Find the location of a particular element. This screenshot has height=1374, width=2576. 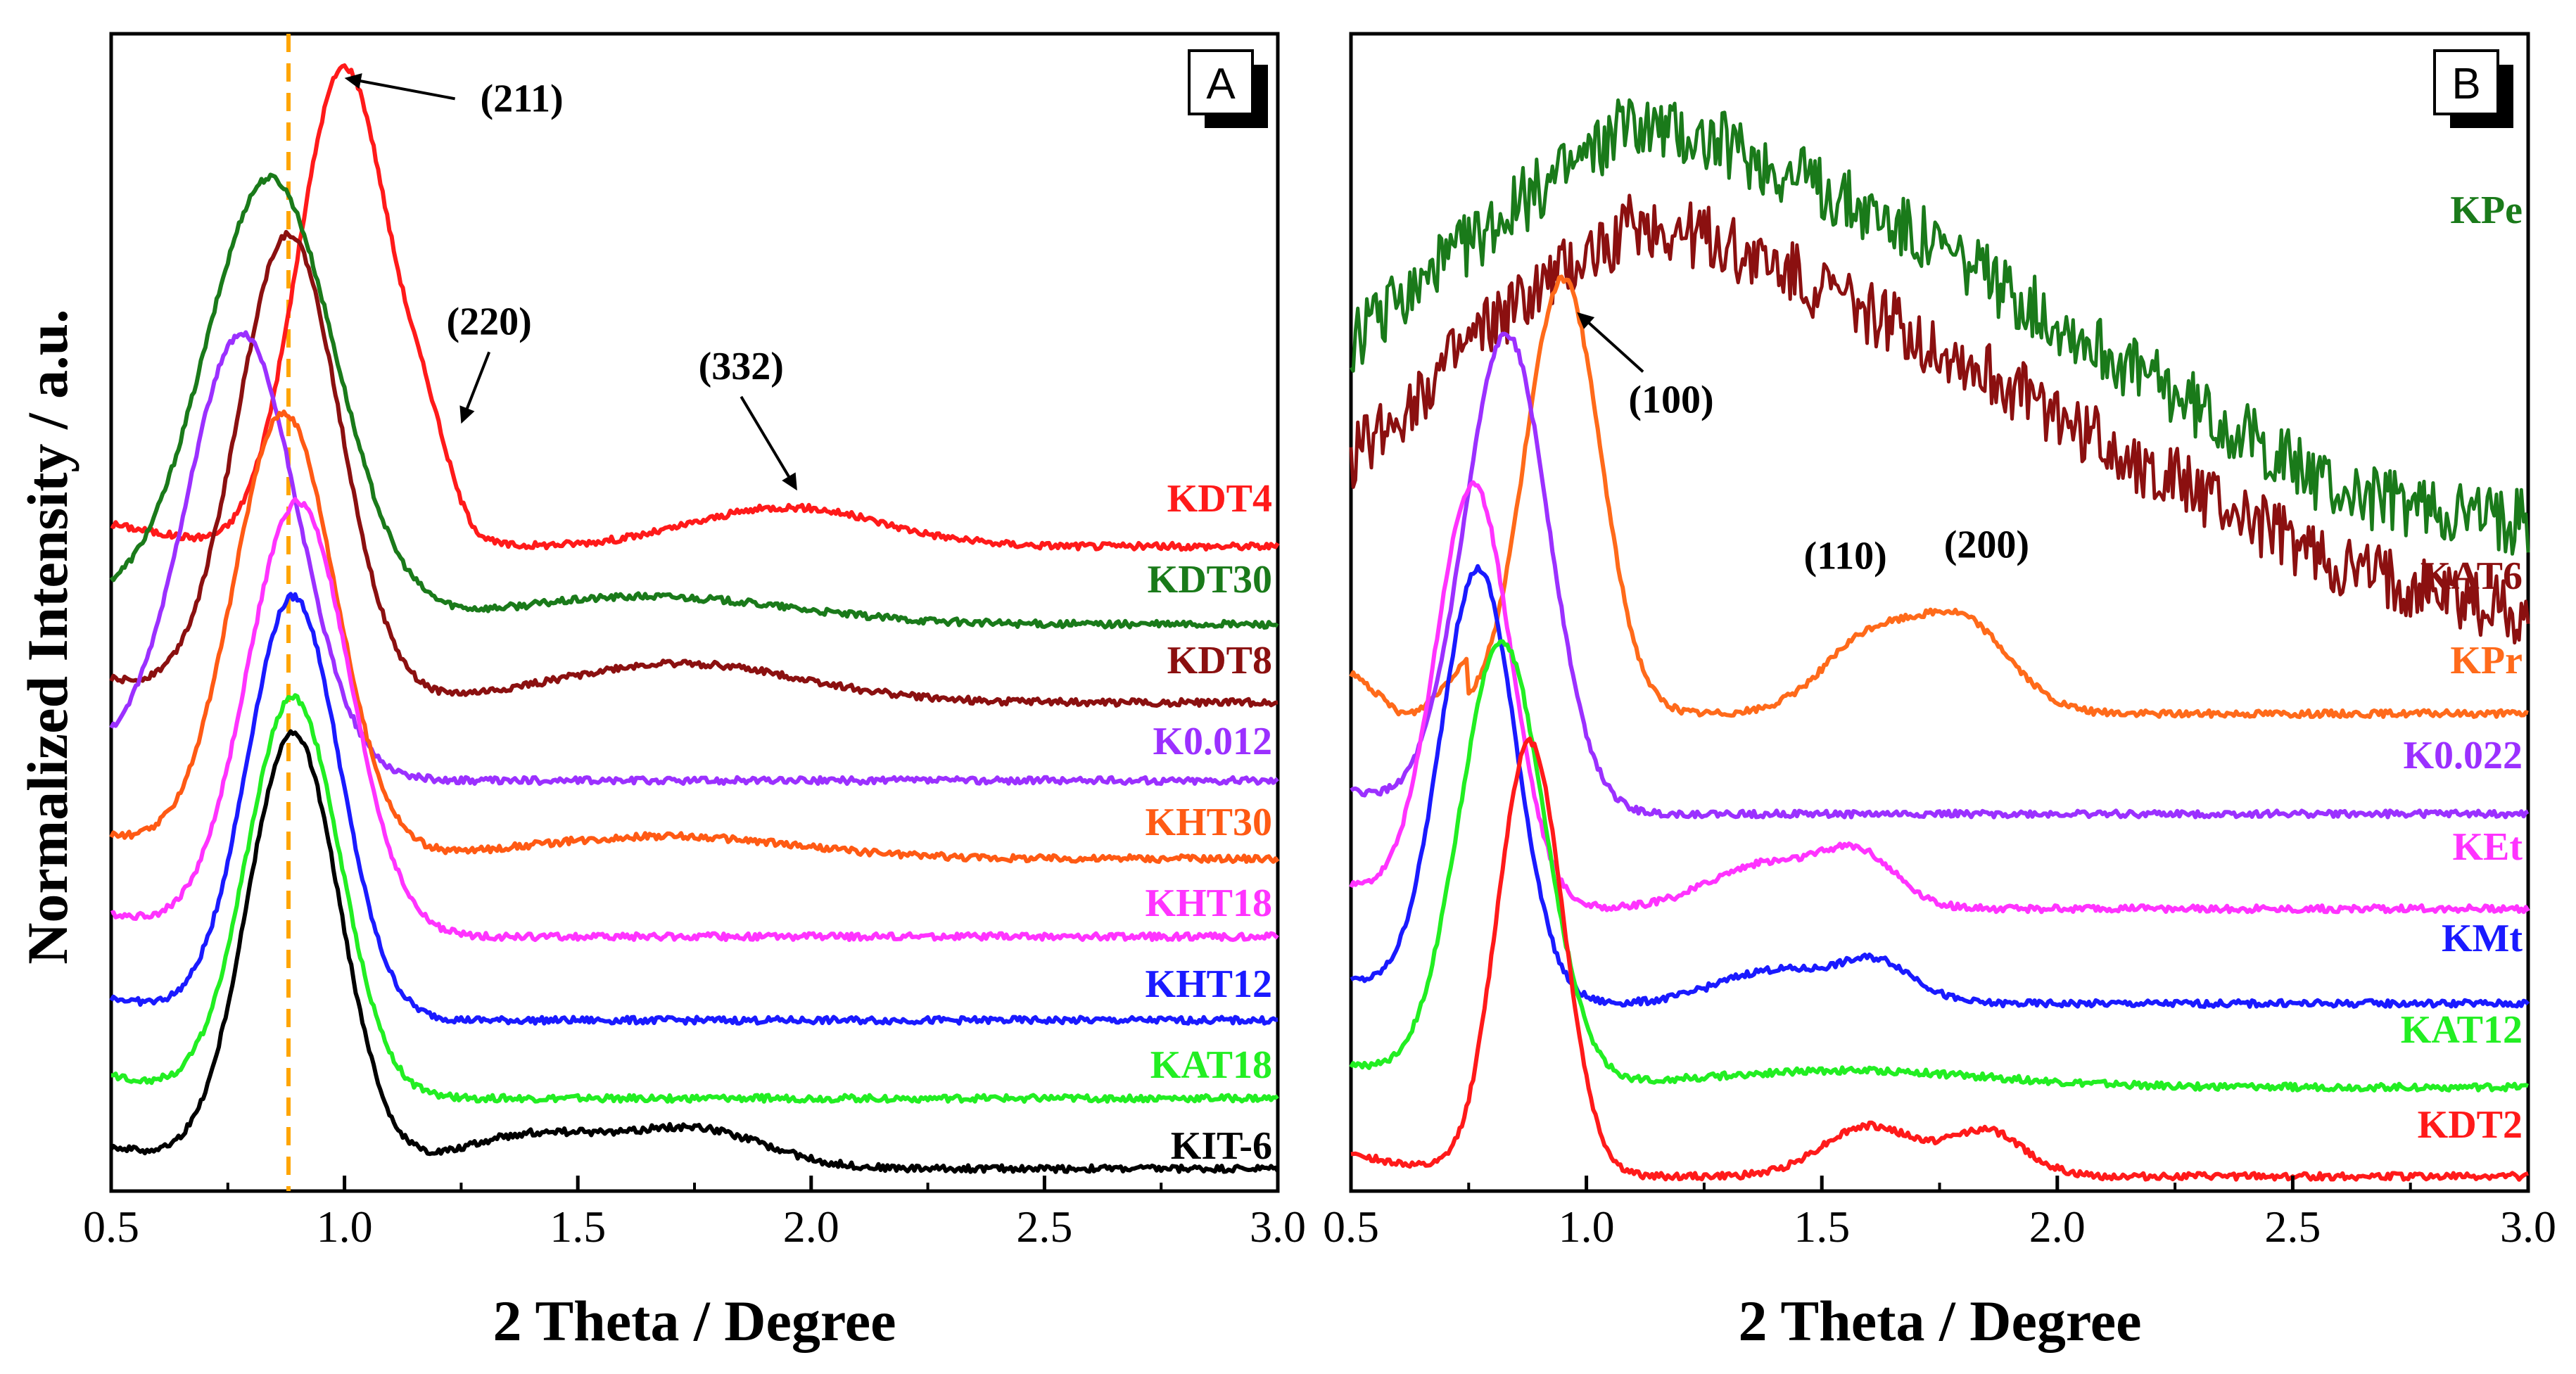

series-label-kdt30: KDT30 is located at coordinates (1210, 580).